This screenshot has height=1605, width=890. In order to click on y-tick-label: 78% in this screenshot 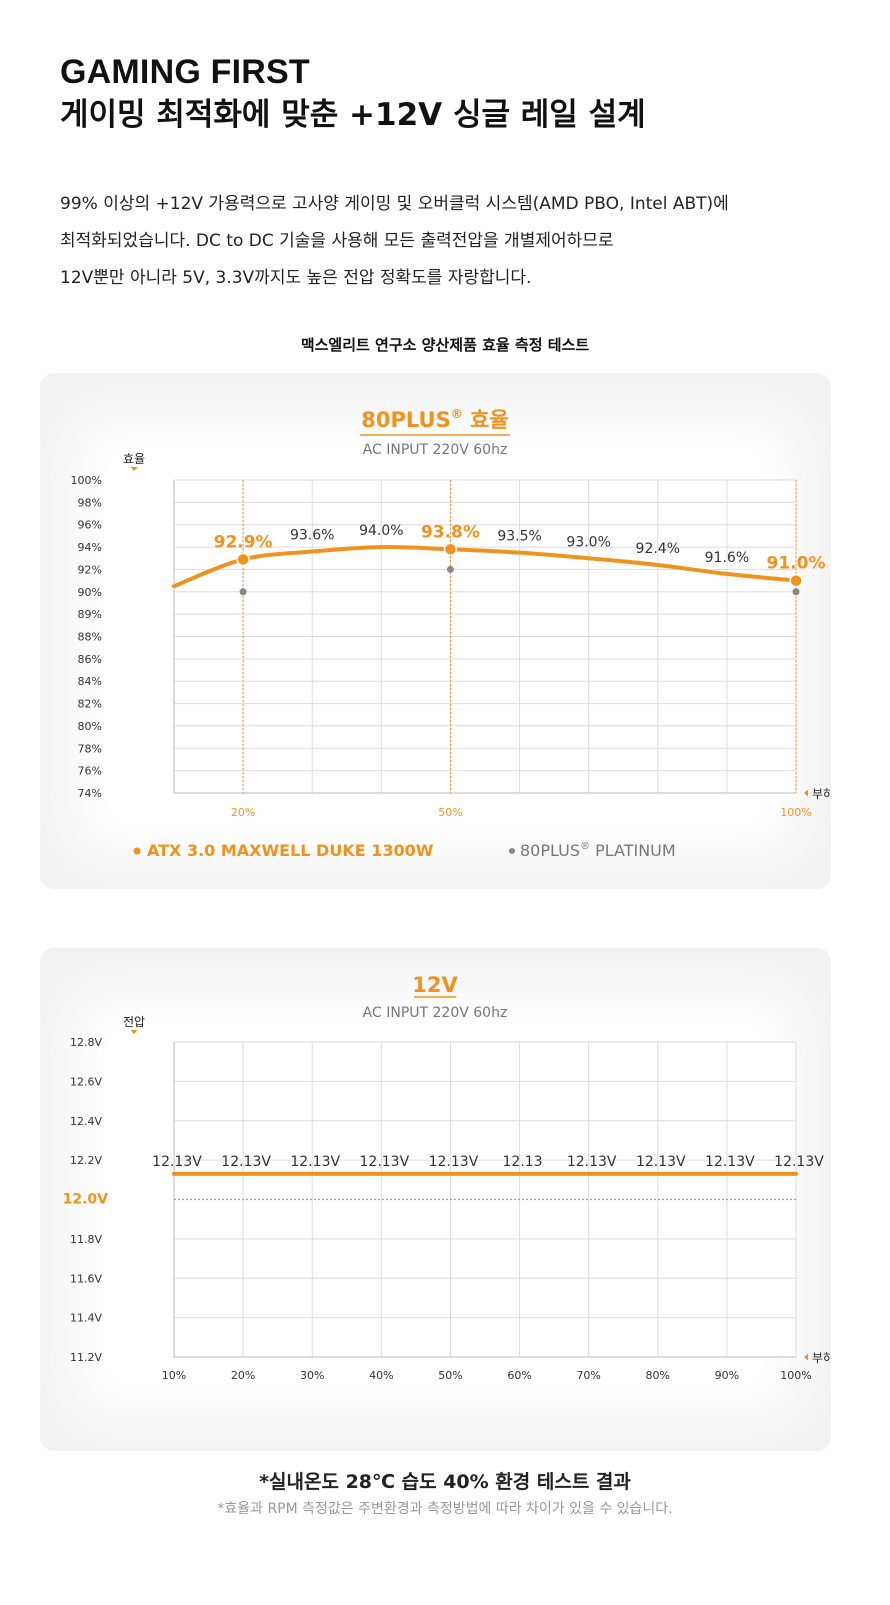, I will do `click(90, 748)`.